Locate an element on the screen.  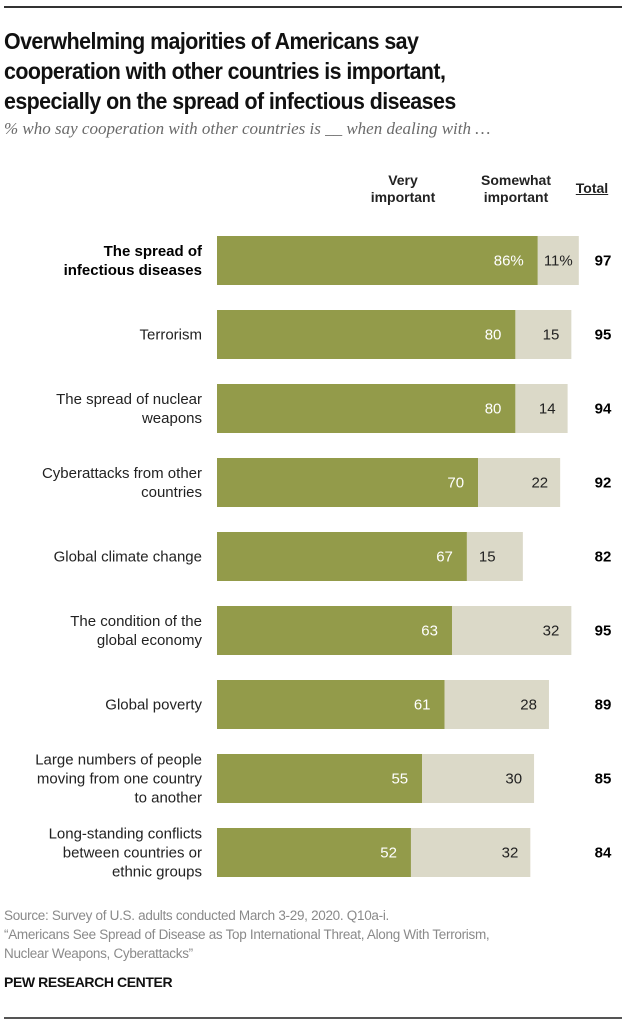
category-label: The spread of nuclear weapons is located at coordinates (129, 409).